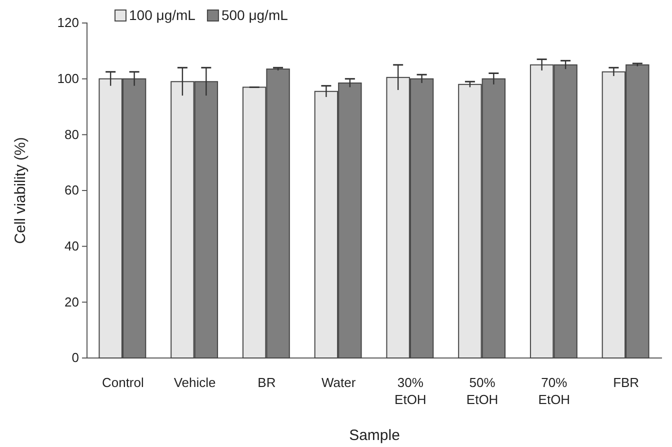 This screenshot has height=447, width=672. I want to click on x-axis-title: Sample, so click(374, 435).